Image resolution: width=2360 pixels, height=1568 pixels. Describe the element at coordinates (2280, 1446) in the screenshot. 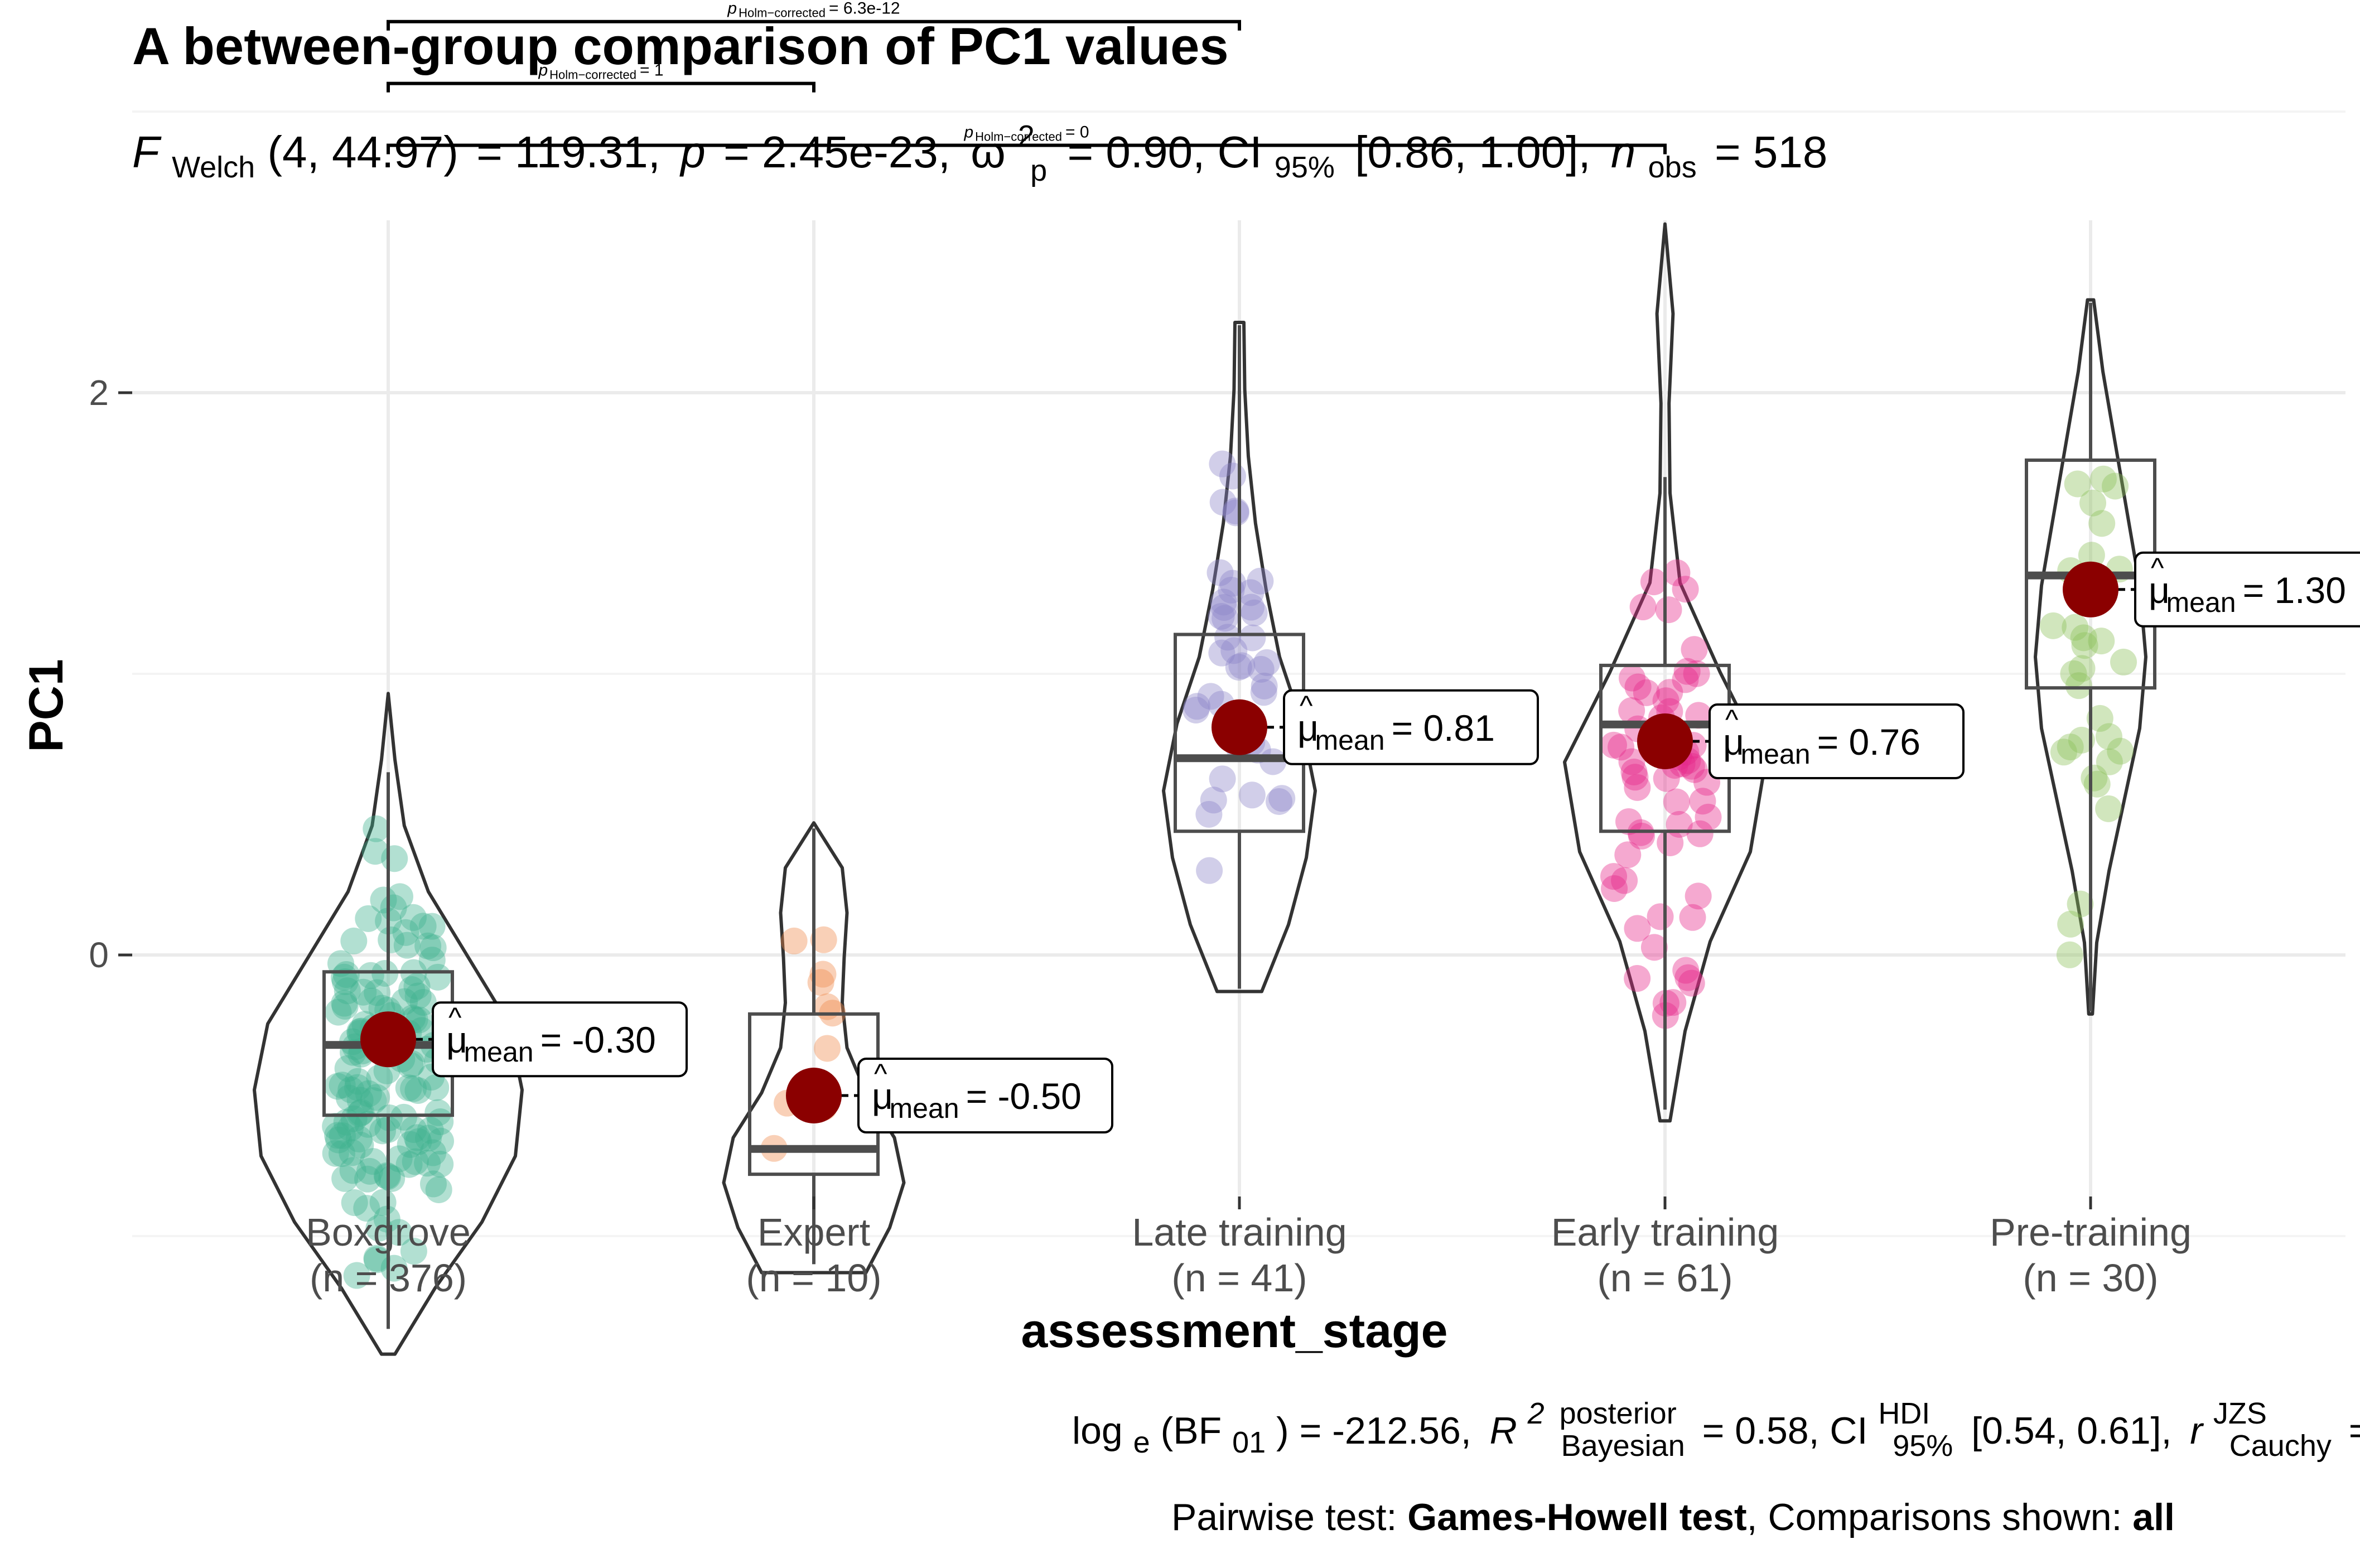

I see `caption-cauchy-sub: Cauchy` at that location.